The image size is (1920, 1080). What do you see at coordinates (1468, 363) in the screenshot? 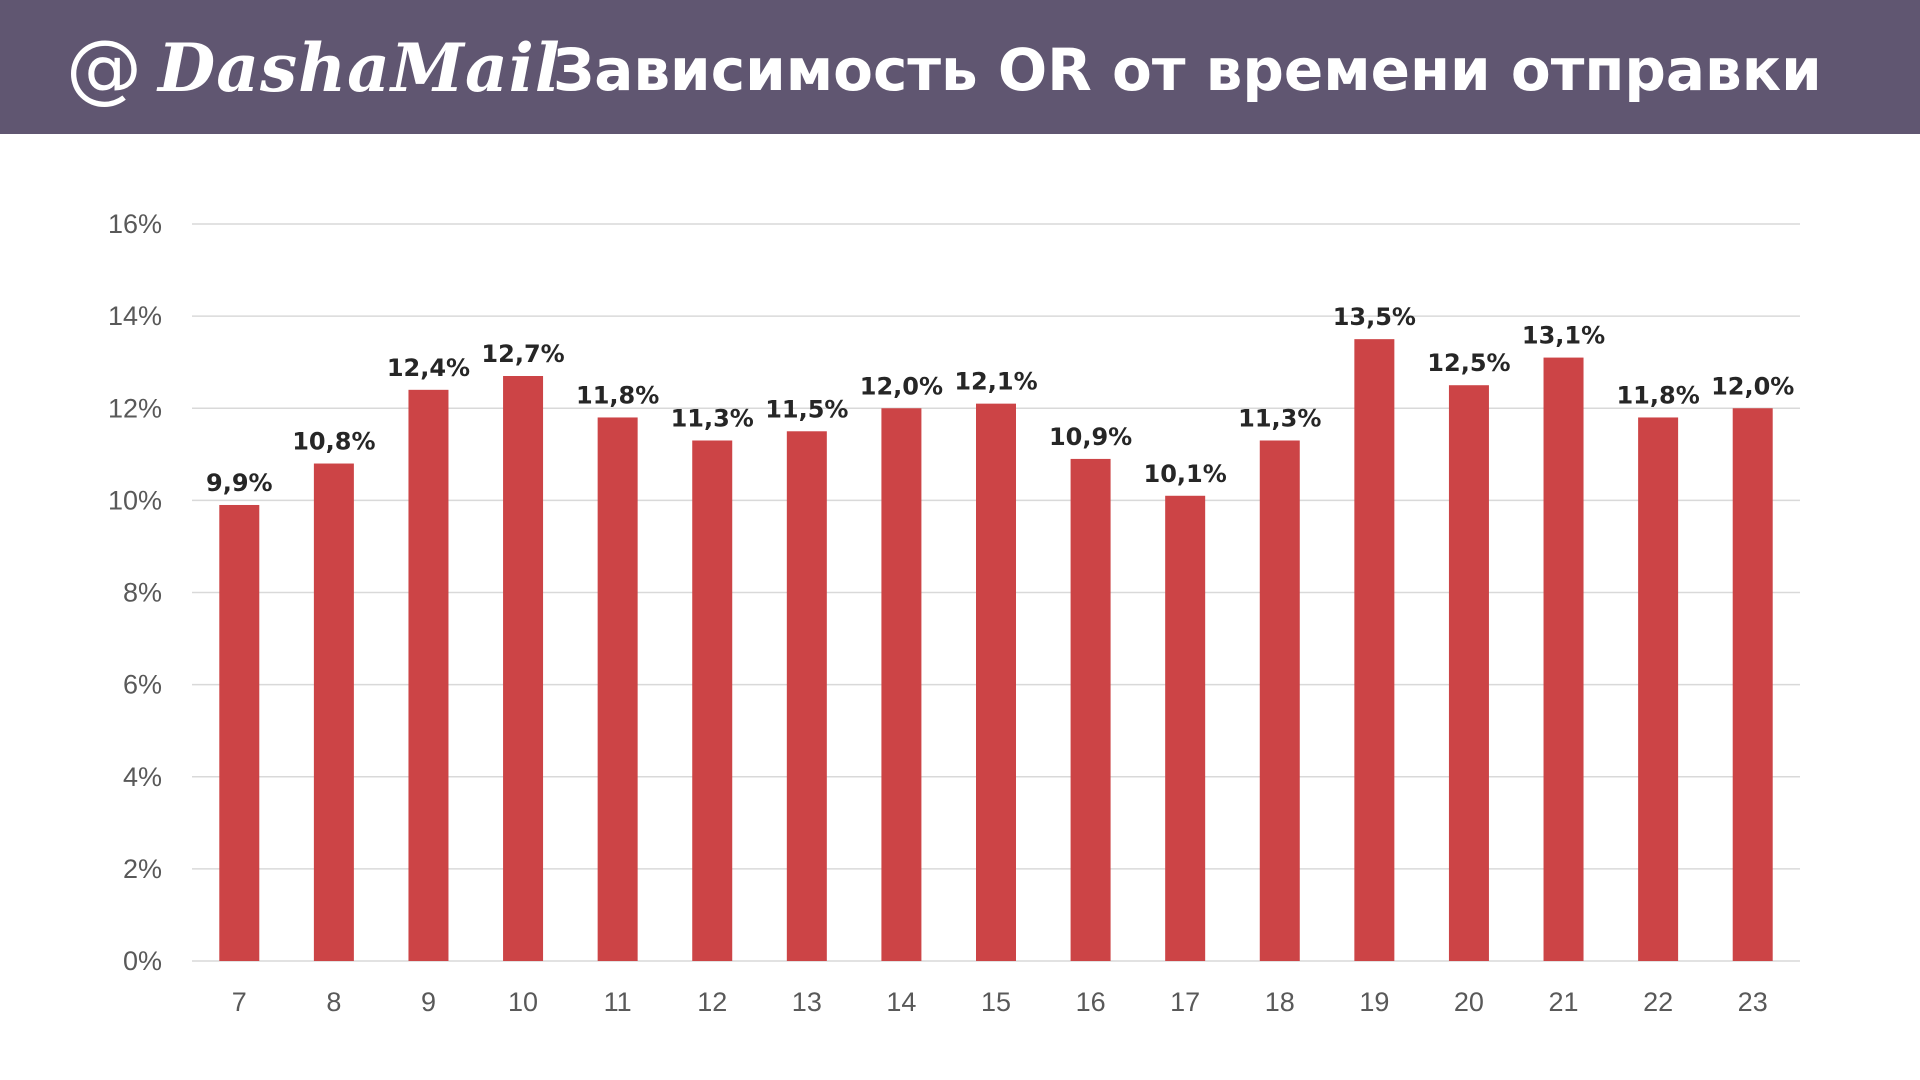
I see `data-label: 12,5%` at bounding box center [1468, 363].